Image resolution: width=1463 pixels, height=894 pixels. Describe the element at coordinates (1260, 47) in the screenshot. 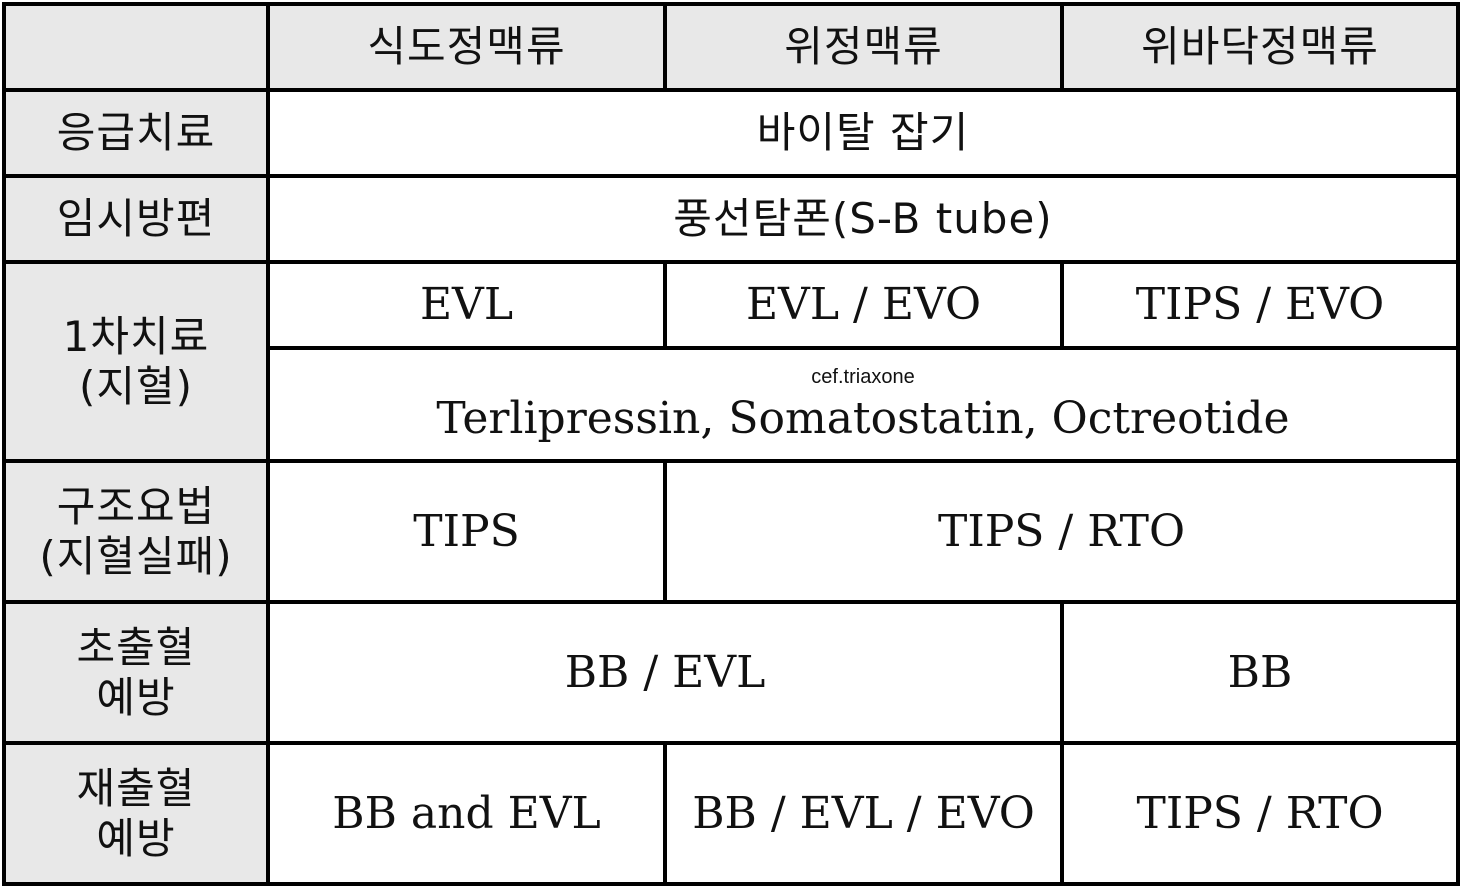

I see `col-header-fundal: 위바닥정맥류` at that location.